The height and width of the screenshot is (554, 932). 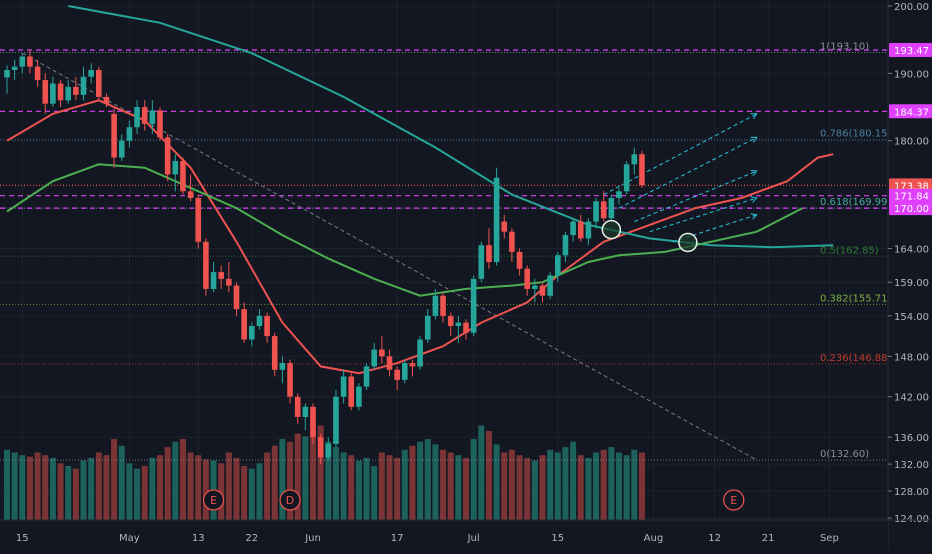 What do you see at coordinates (856, 298) in the screenshot?
I see `fib-level-label: 0.382(155.71)` at bounding box center [856, 298].